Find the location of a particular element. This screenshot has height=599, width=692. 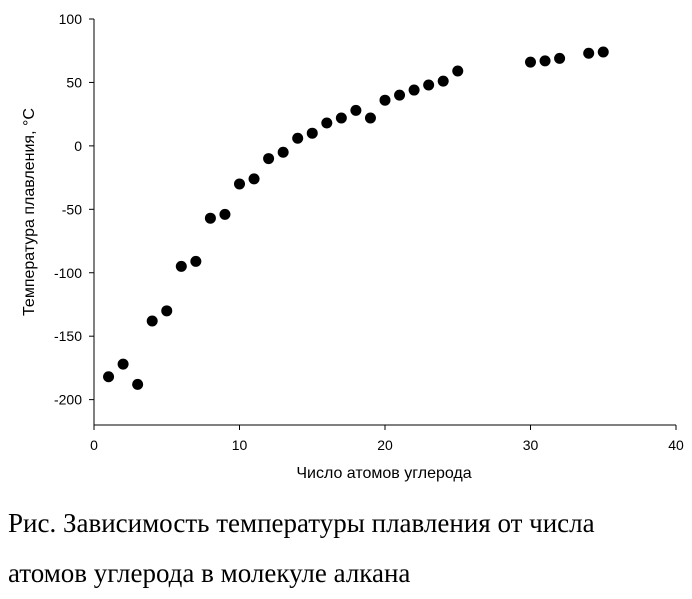

x-axis-ticks: 0 10 20 30 40 is located at coordinates (387, 439).